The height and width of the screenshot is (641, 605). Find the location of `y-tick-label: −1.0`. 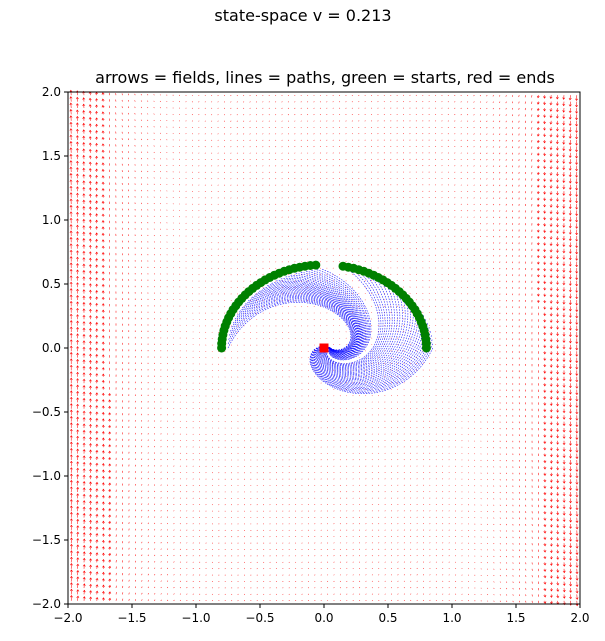

y-tick-label: −1.0 is located at coordinates (46, 476).